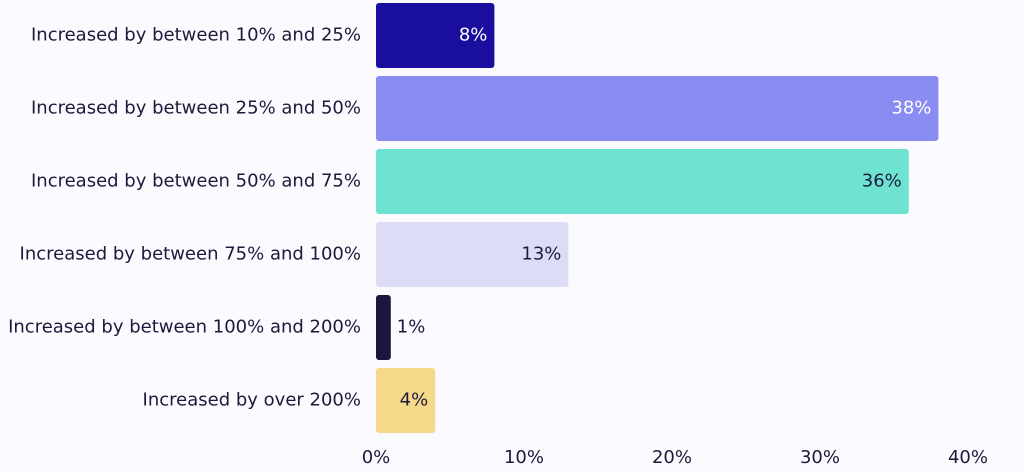 This screenshot has width=1024, height=473. I want to click on value-label-2: 36%, so click(882, 181).